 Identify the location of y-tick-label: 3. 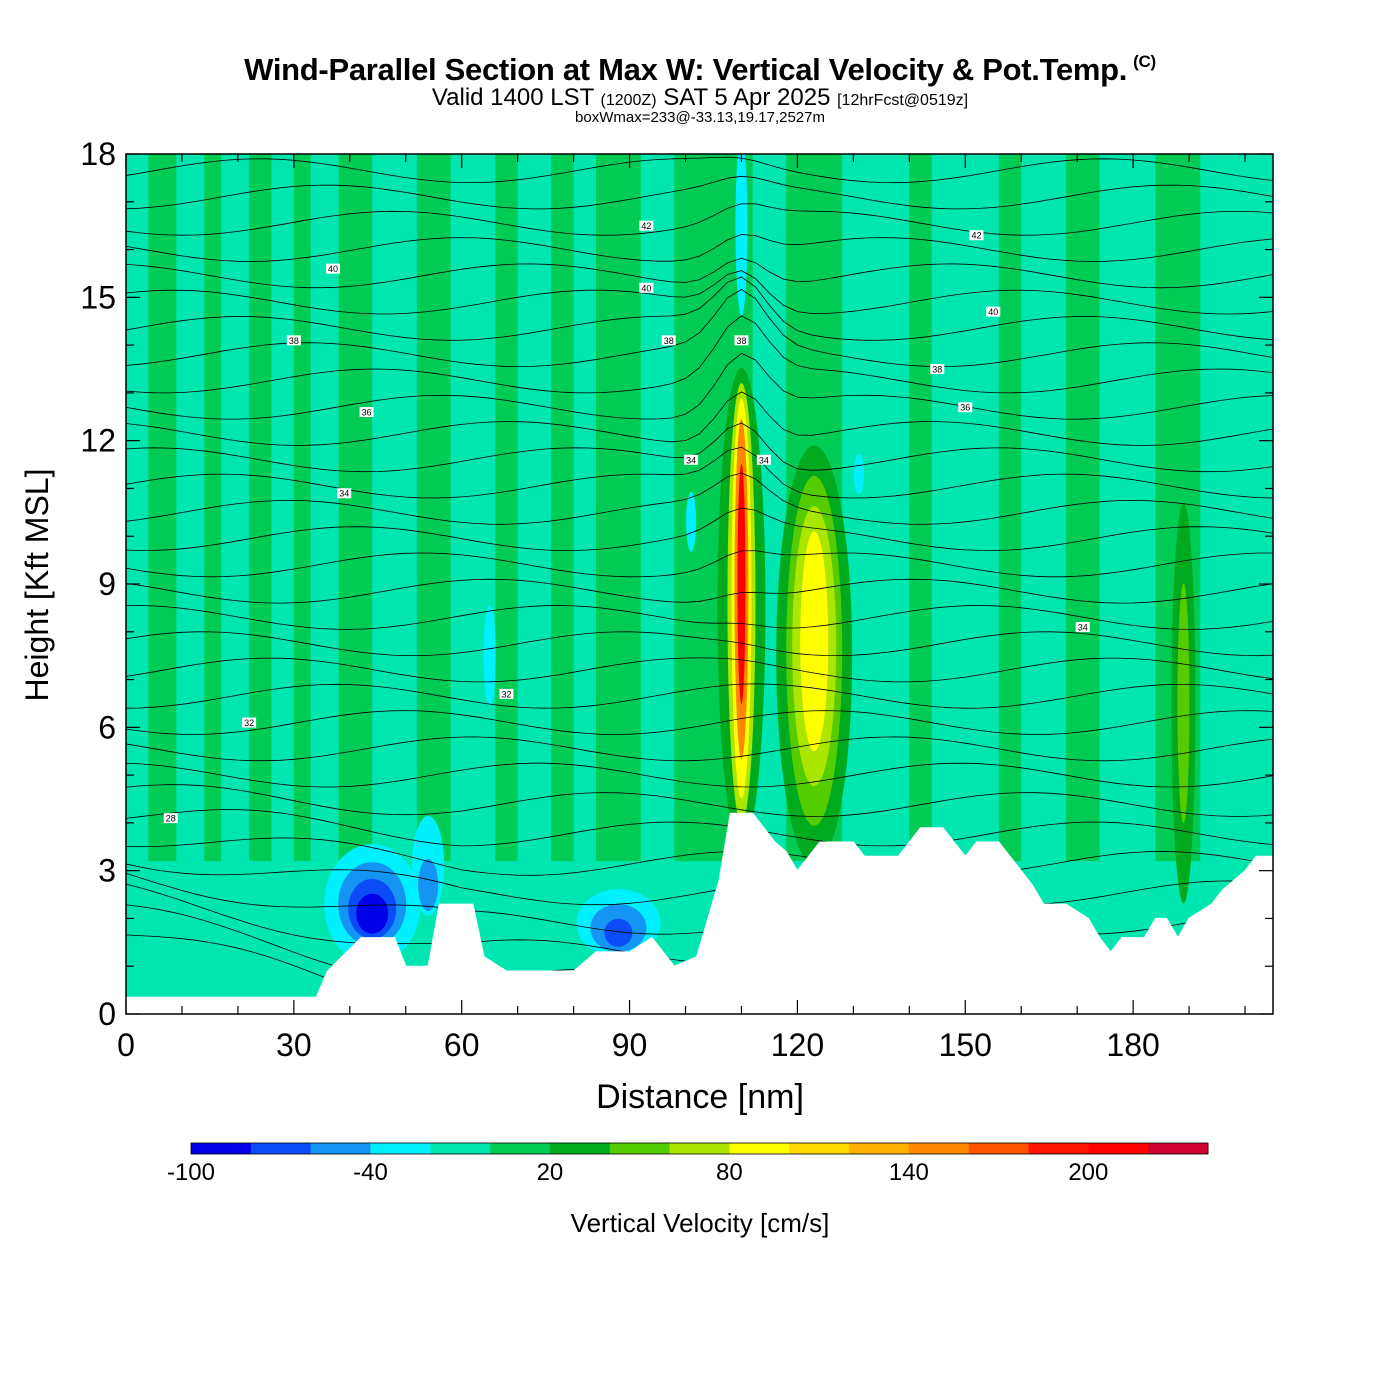
(107, 871).